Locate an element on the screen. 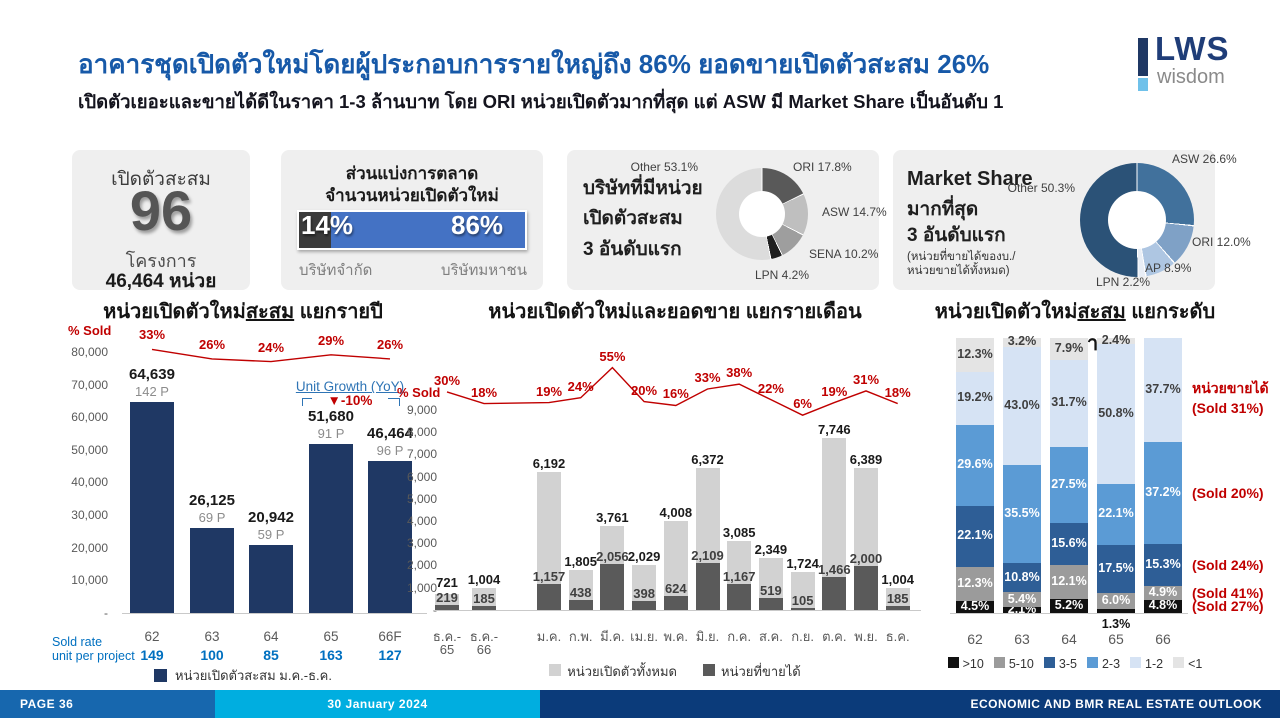  bar-sold-value: 185 is located at coordinates (484, 598).